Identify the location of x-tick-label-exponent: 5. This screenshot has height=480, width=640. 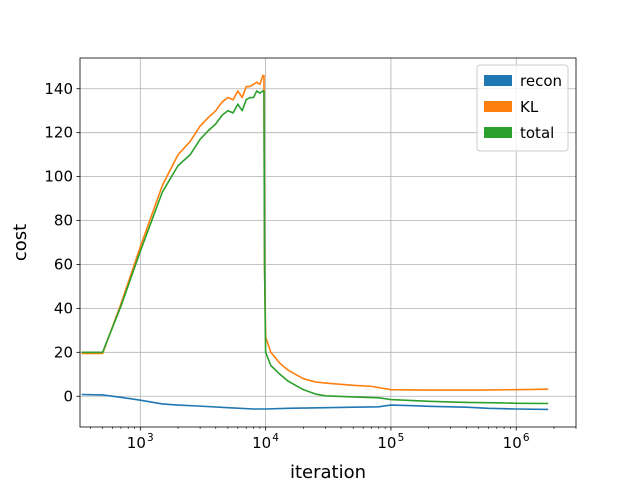
(401, 438).